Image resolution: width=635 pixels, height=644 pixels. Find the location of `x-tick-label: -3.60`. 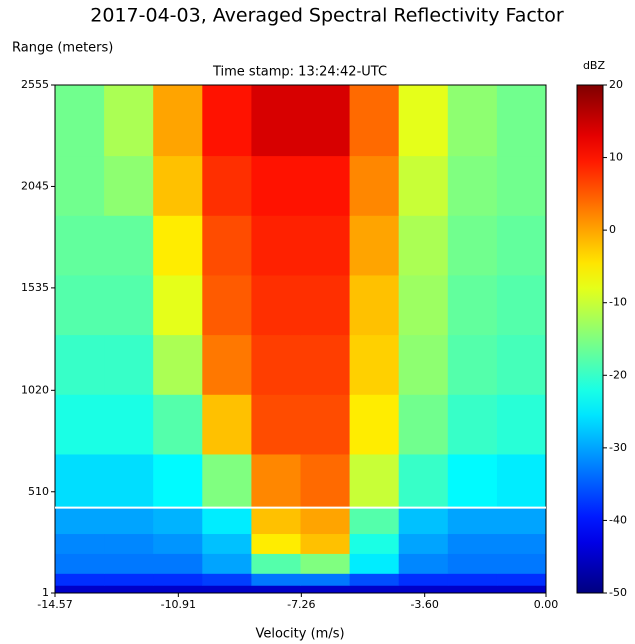

x-tick-label: -3.60 is located at coordinates (424, 604).